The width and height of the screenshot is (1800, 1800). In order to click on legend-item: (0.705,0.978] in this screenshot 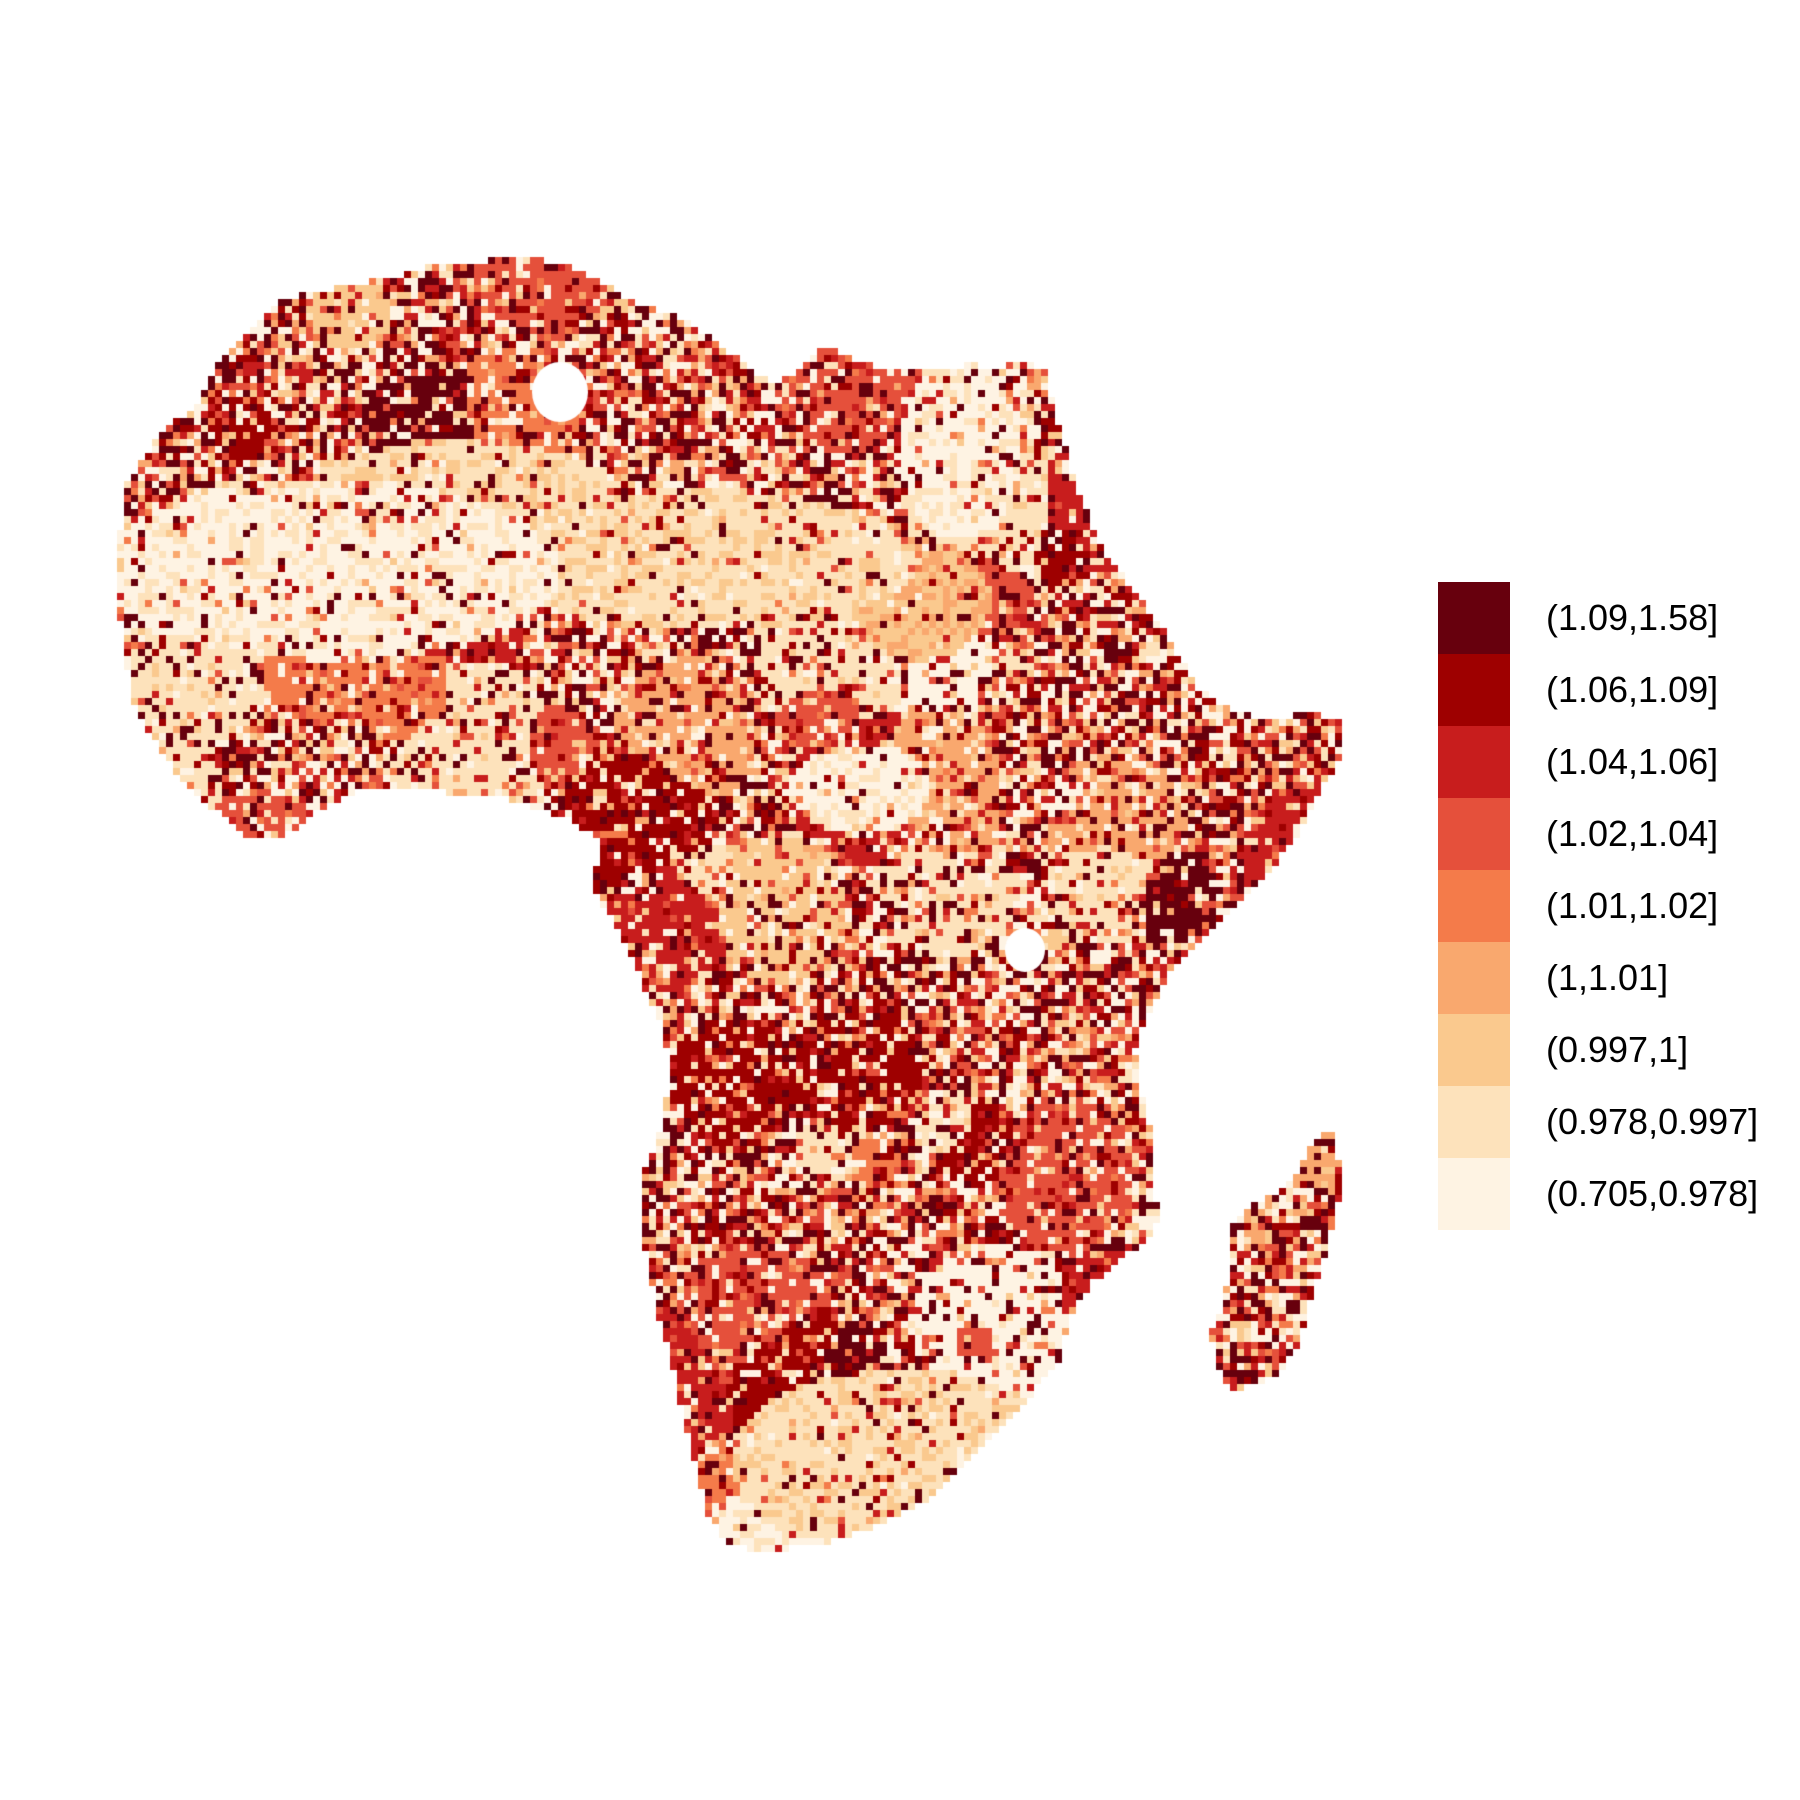, I will do `click(1618, 1194)`.